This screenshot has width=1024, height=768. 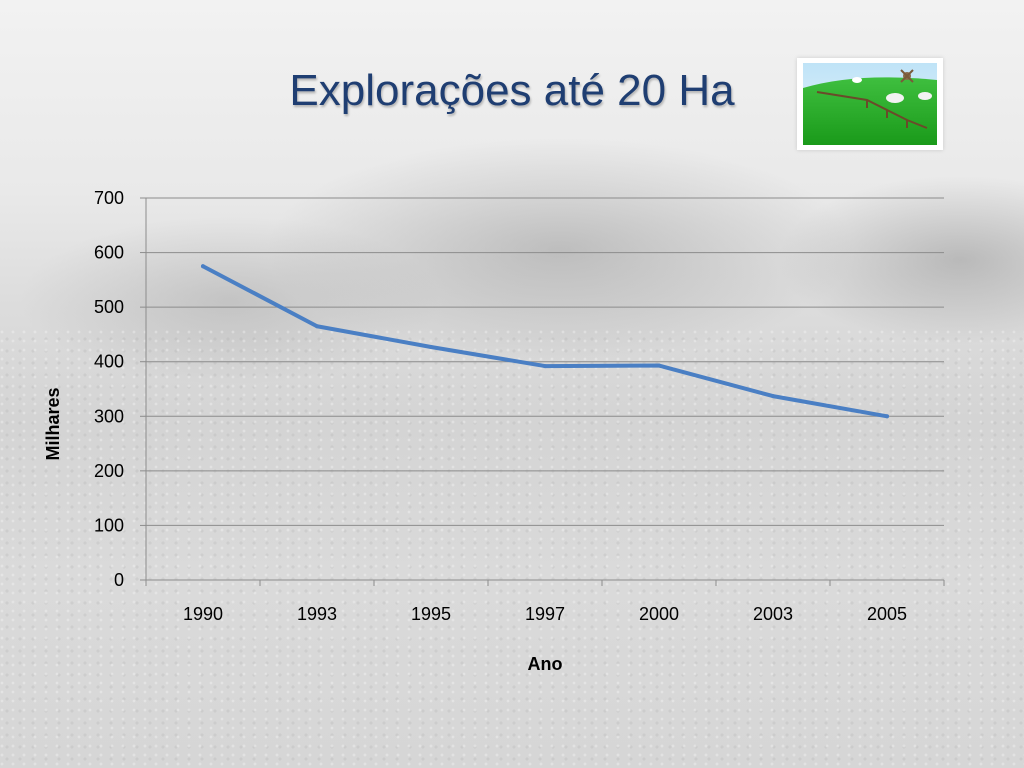 I want to click on x-tick-label-1990: 1990, so click(x=203, y=614).